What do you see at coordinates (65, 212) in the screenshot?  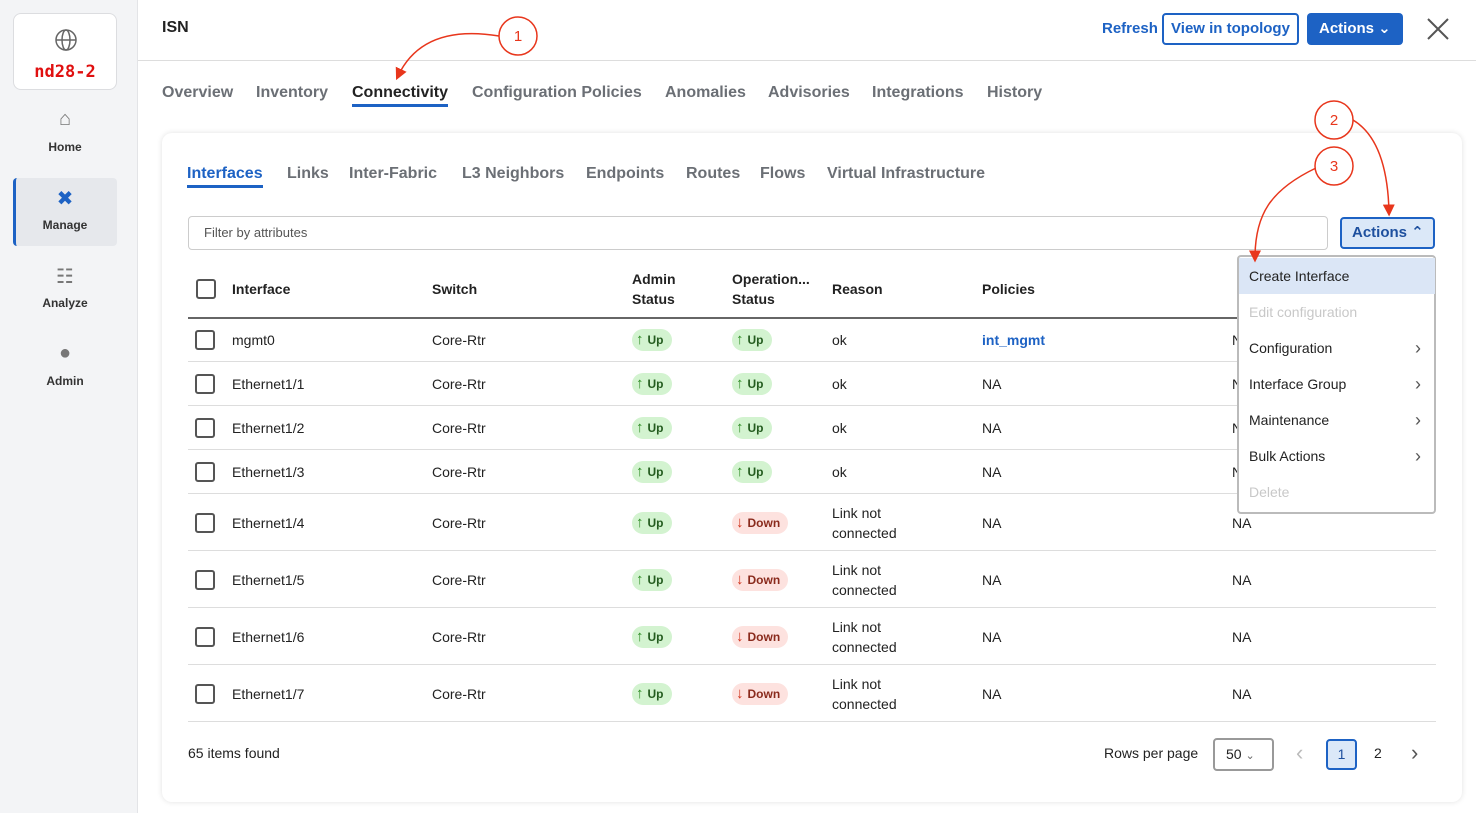 I see `nav-item: ✖ Manage` at bounding box center [65, 212].